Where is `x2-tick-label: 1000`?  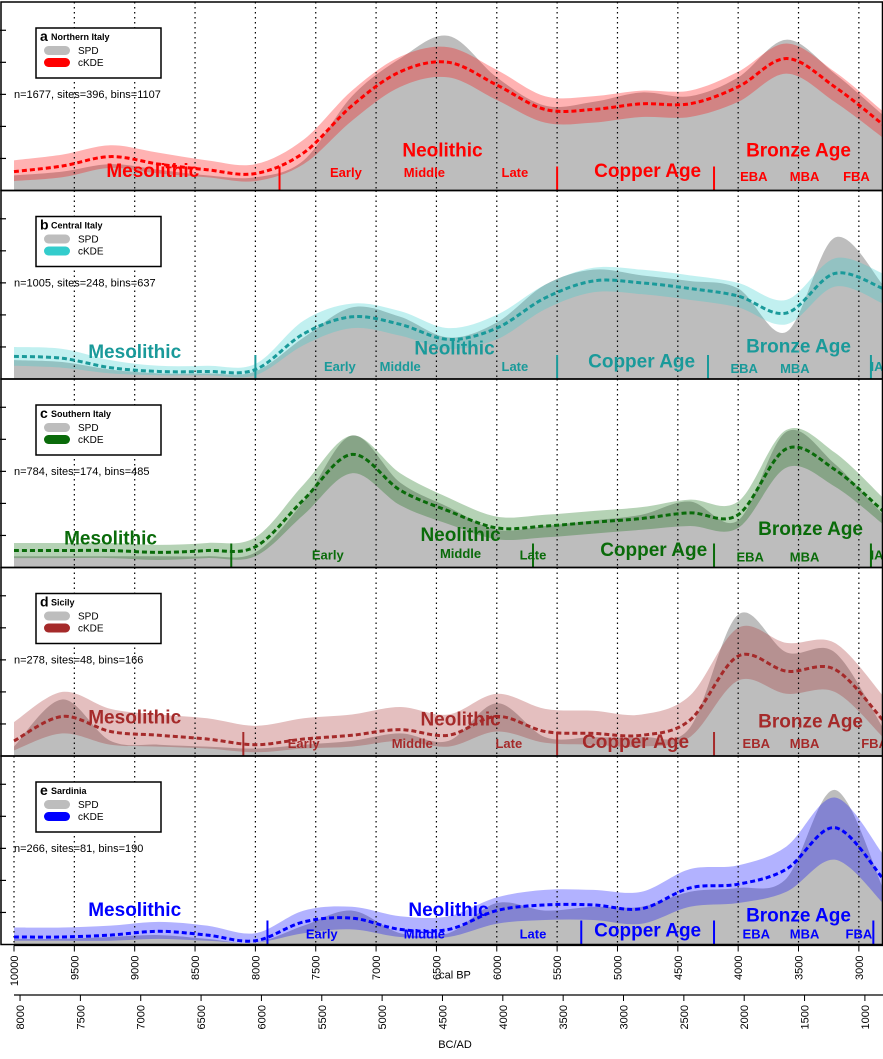
x2-tick-label: 1000 is located at coordinates (866, 1017).